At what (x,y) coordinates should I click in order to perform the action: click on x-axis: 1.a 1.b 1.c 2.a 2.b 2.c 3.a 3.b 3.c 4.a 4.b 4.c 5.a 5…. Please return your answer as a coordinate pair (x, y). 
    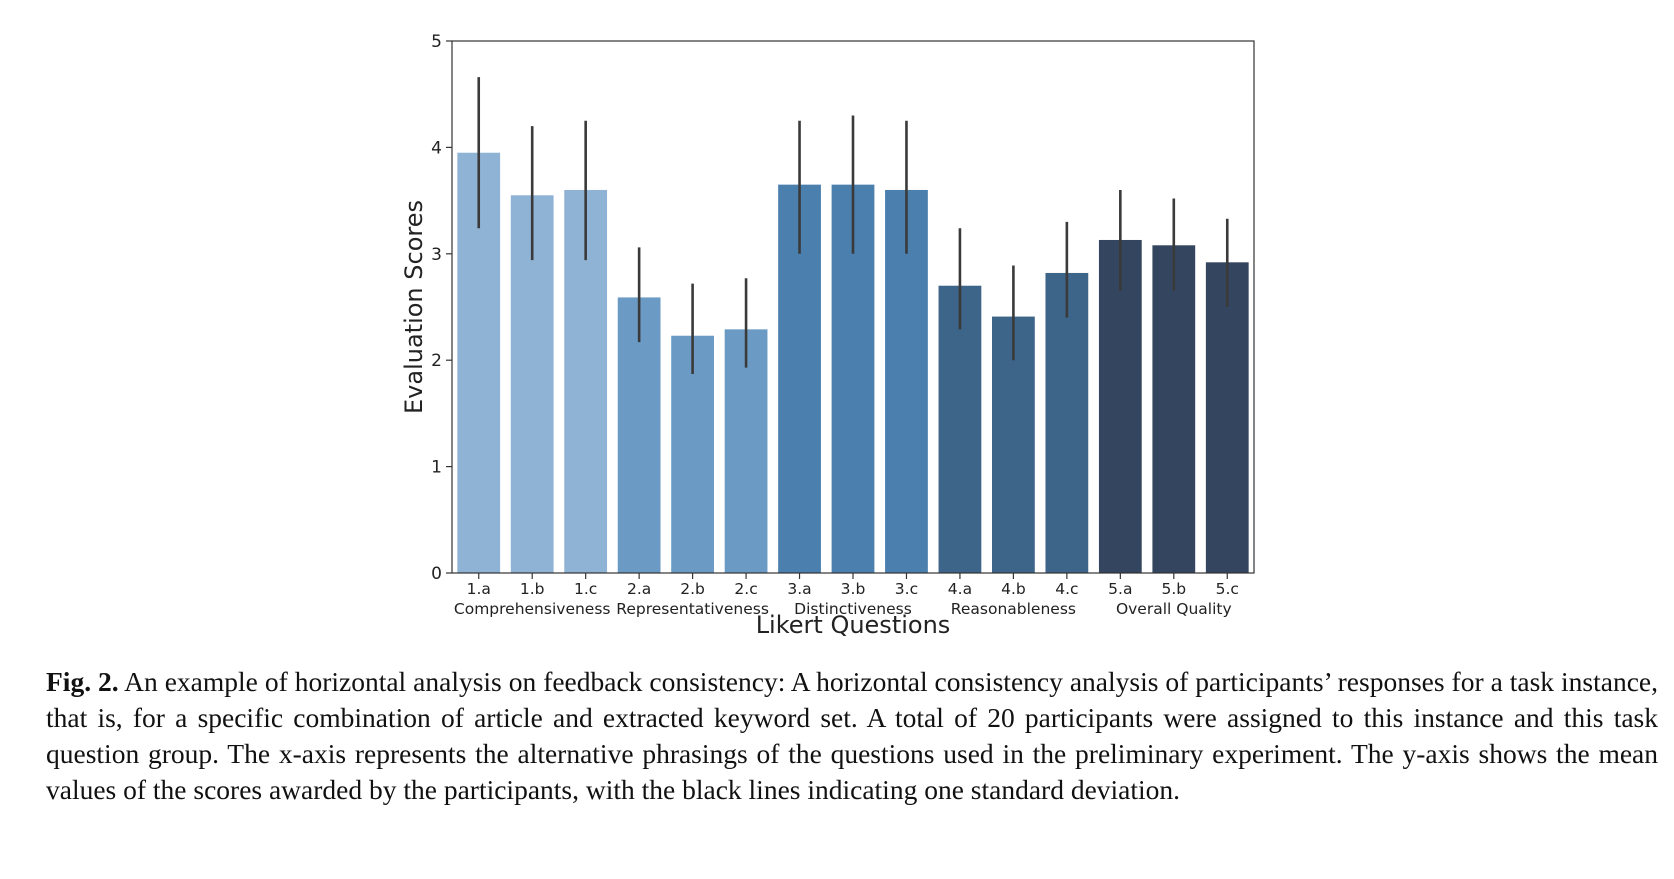
    Looking at the image, I should click on (846, 595).